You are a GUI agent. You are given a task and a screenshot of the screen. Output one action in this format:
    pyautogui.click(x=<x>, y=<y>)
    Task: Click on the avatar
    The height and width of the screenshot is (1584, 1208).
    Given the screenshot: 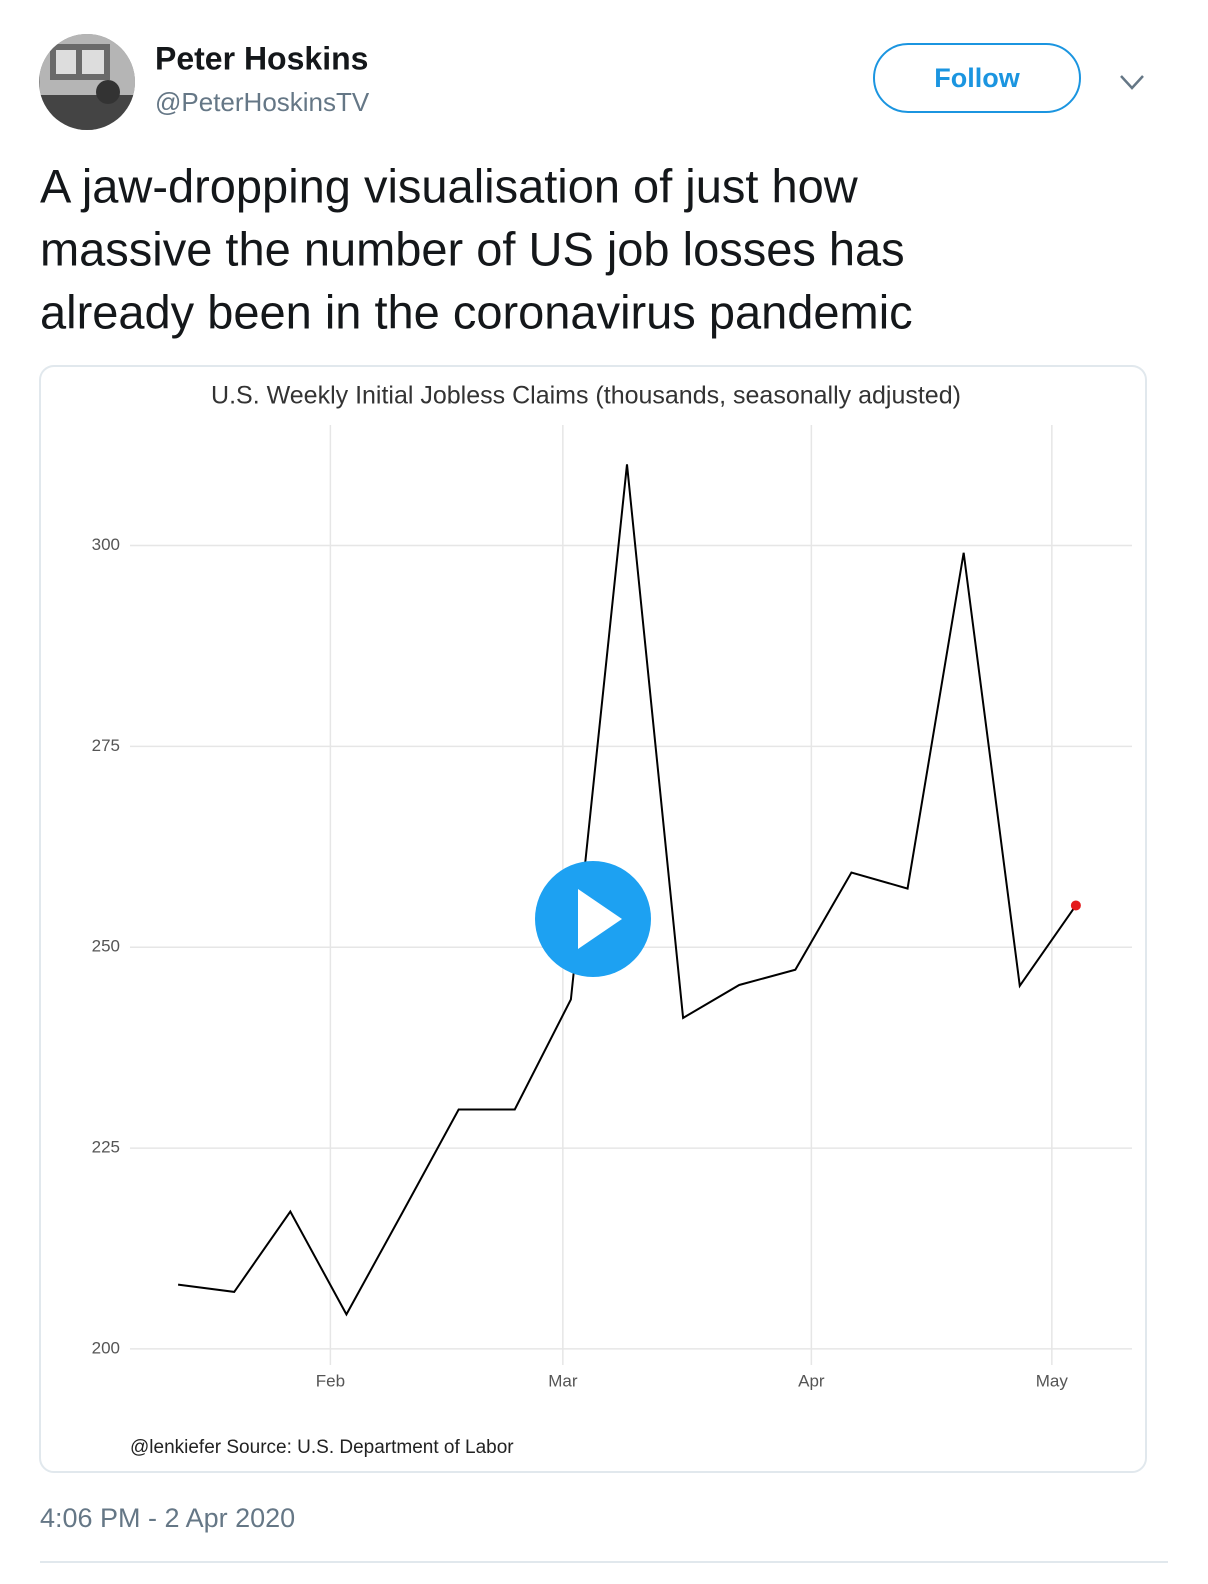 What is the action you would take?
    pyautogui.click(x=87, y=84)
    